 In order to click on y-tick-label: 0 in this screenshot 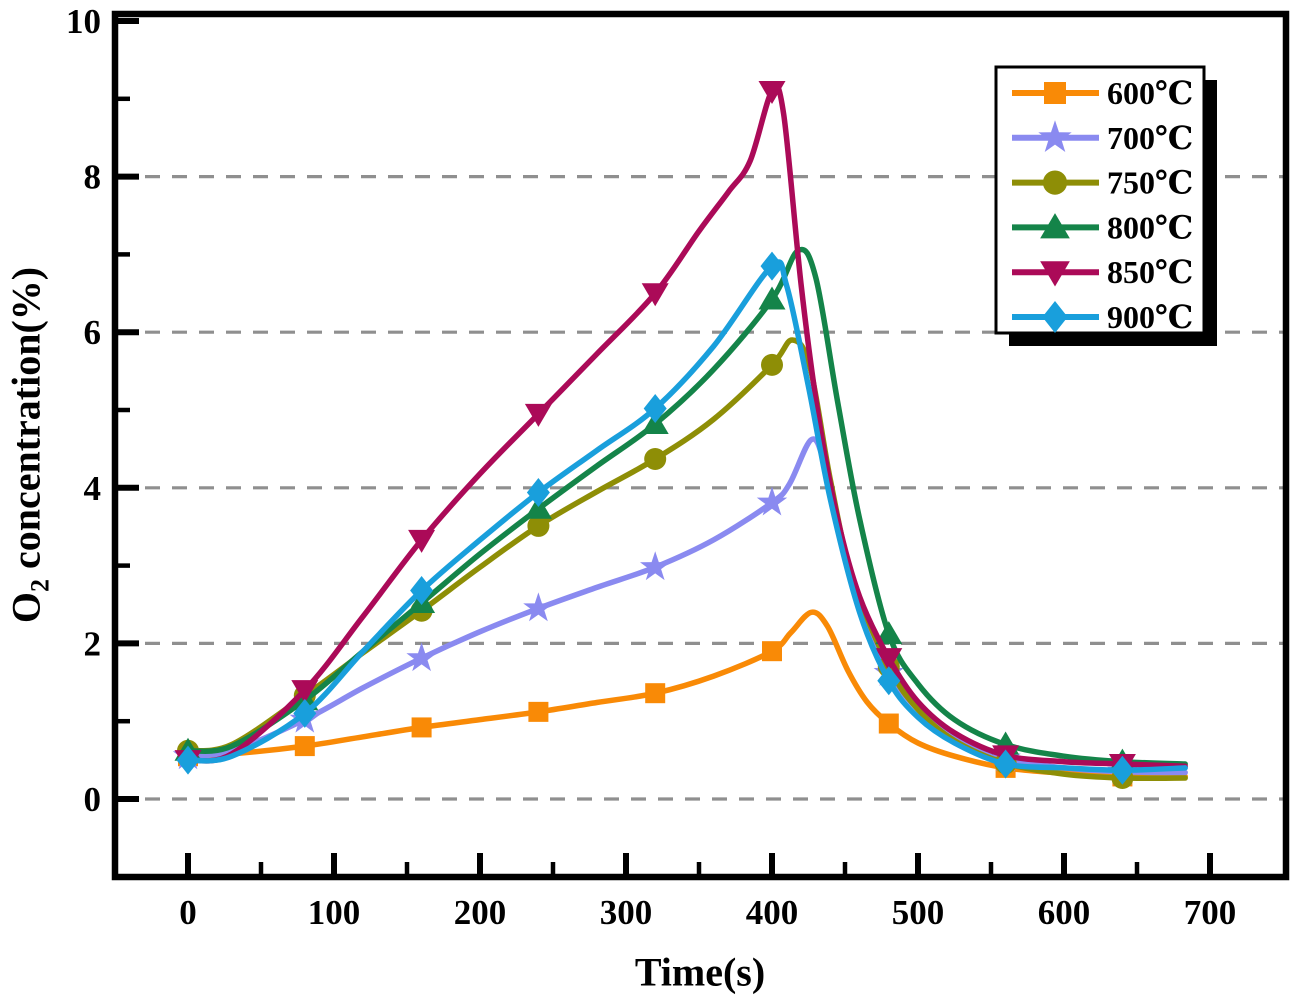, I will do `click(93, 799)`.